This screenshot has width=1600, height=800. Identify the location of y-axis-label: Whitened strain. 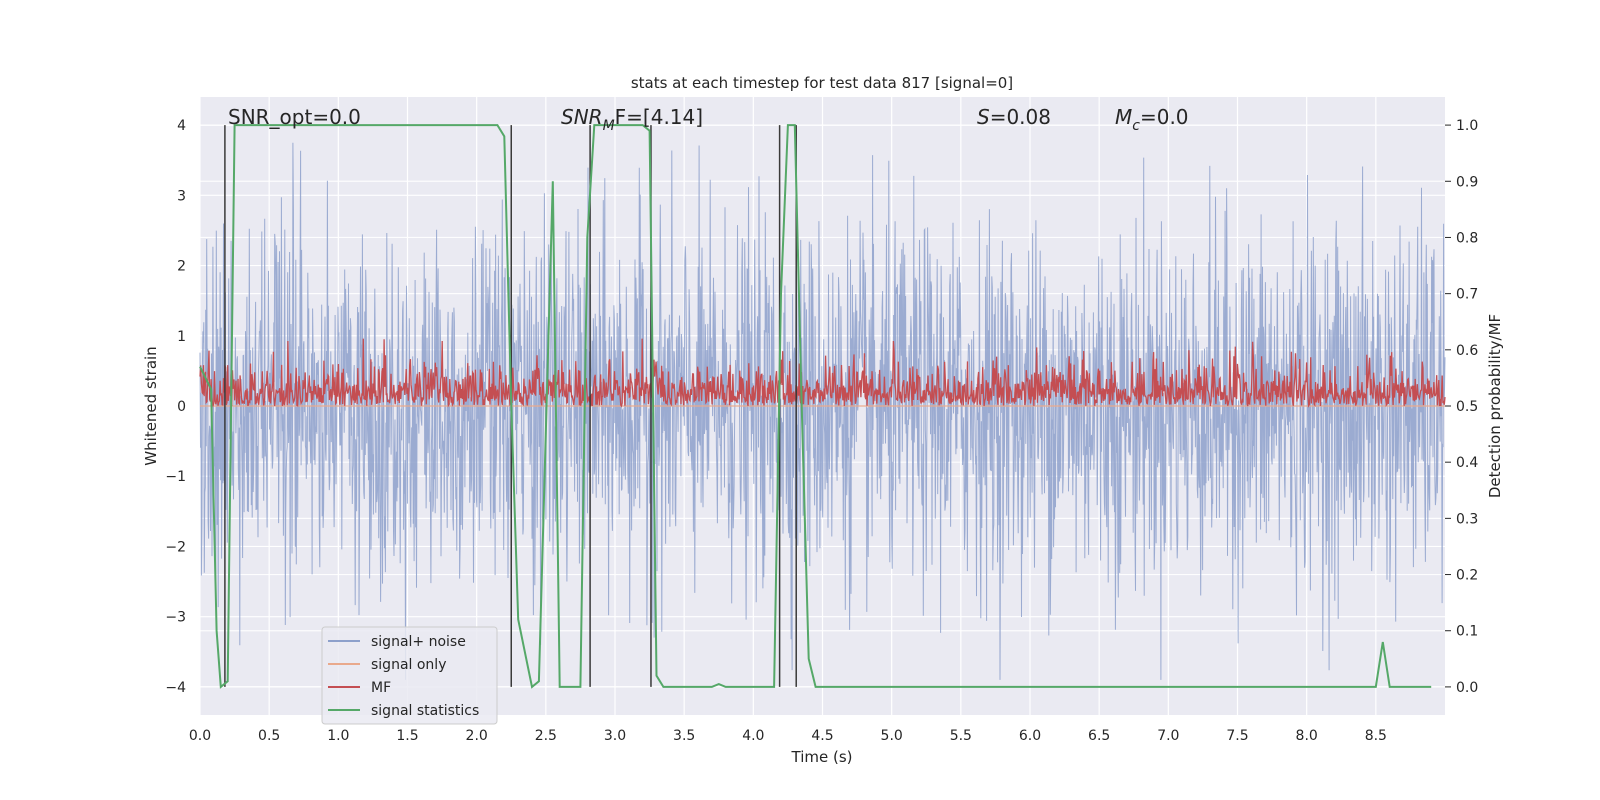
(151, 405).